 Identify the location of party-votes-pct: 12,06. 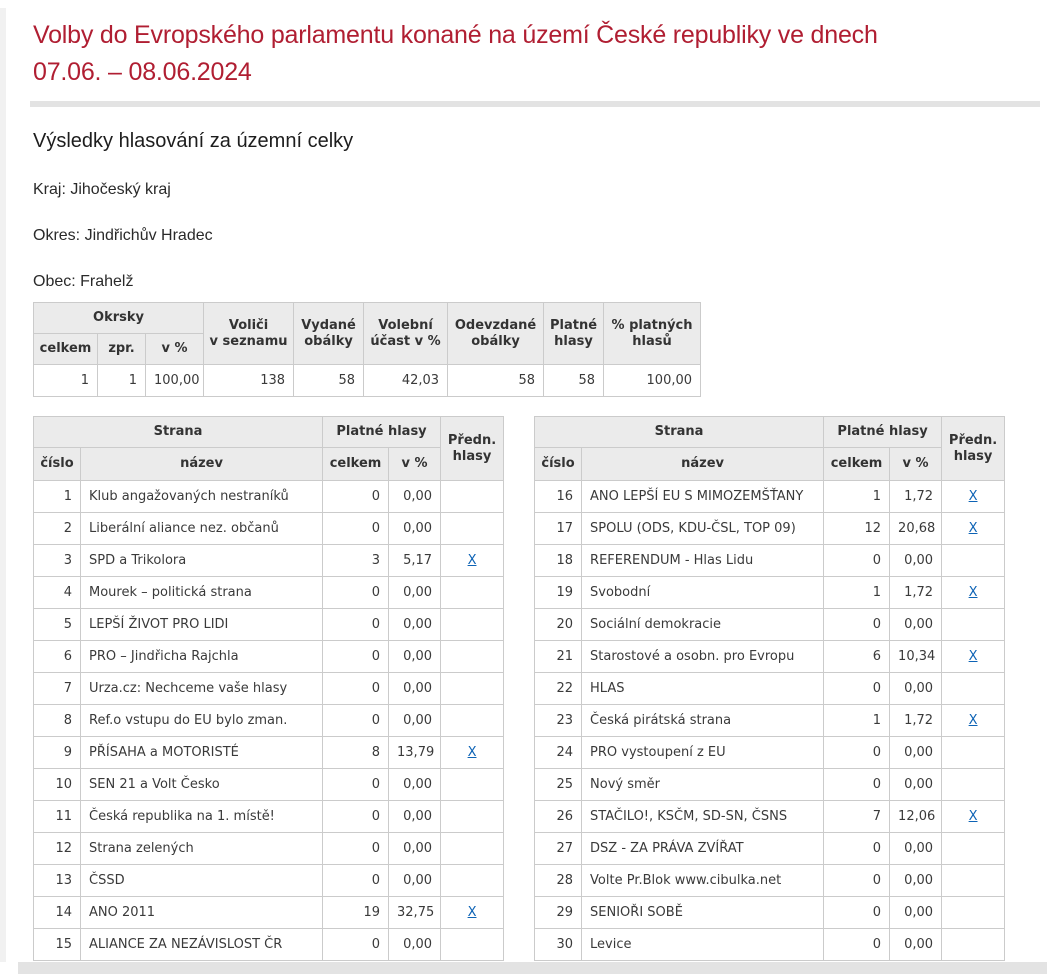
(916, 816).